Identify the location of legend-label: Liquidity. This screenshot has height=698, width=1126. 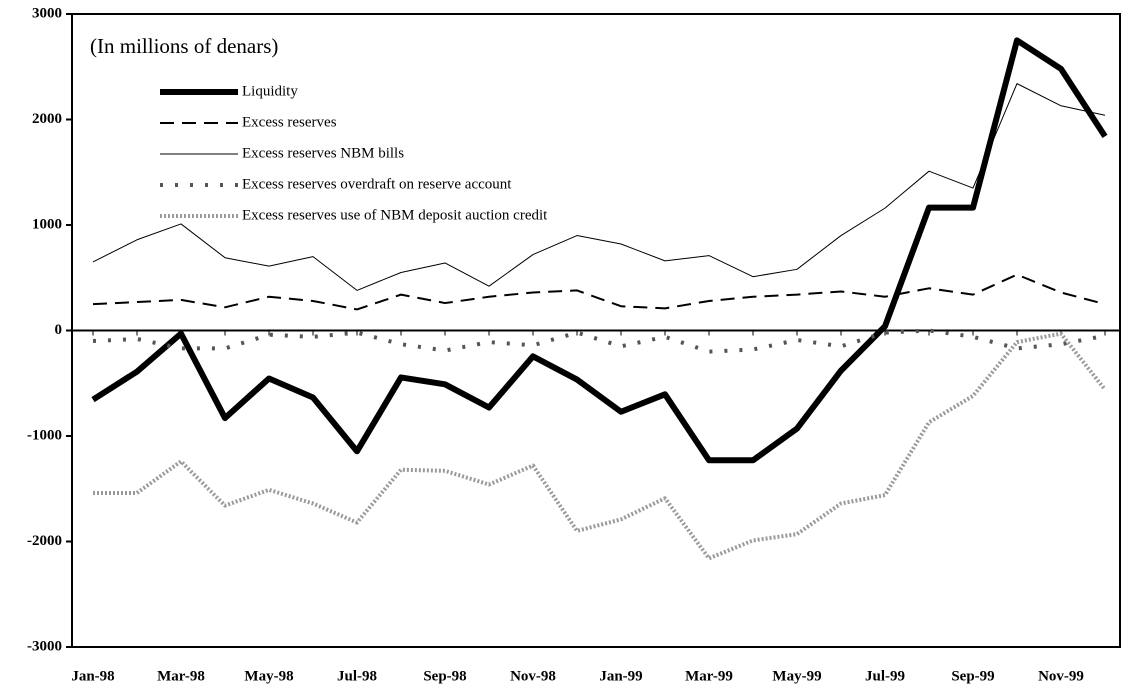
(270, 91).